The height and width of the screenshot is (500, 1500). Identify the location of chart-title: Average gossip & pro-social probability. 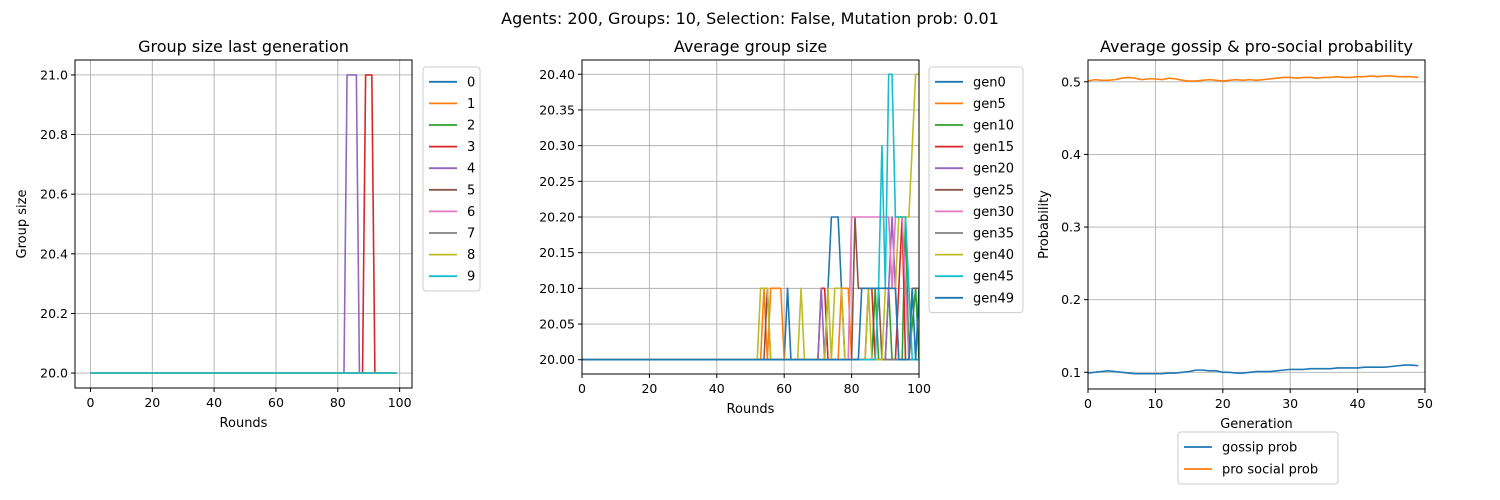
(1256, 46).